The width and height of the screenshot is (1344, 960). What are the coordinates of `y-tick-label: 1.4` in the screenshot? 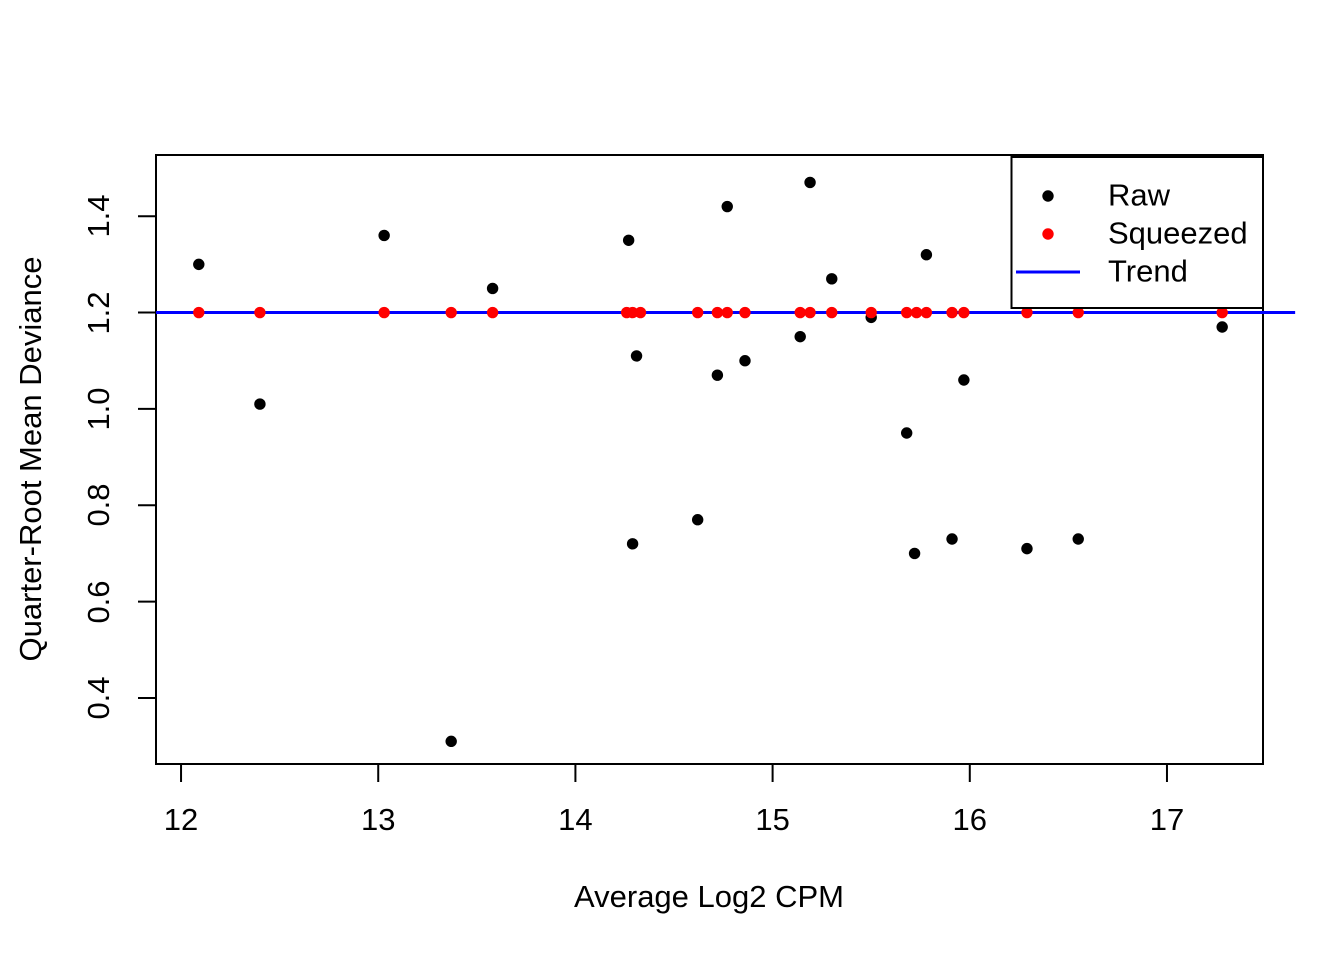 It's located at (98, 216).